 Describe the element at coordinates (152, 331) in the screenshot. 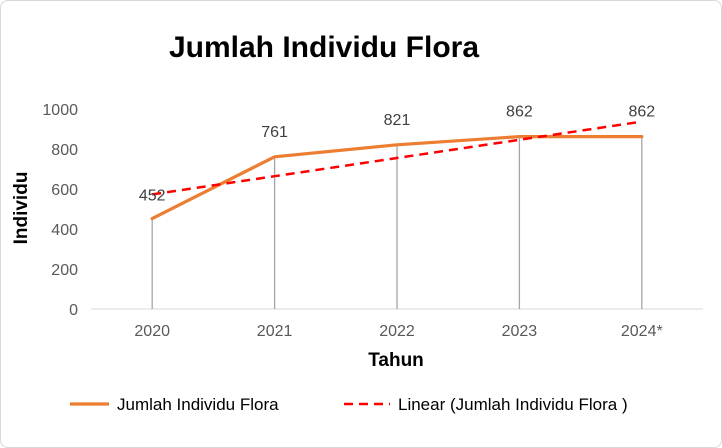

I see `x-tick-label: 2020` at that location.